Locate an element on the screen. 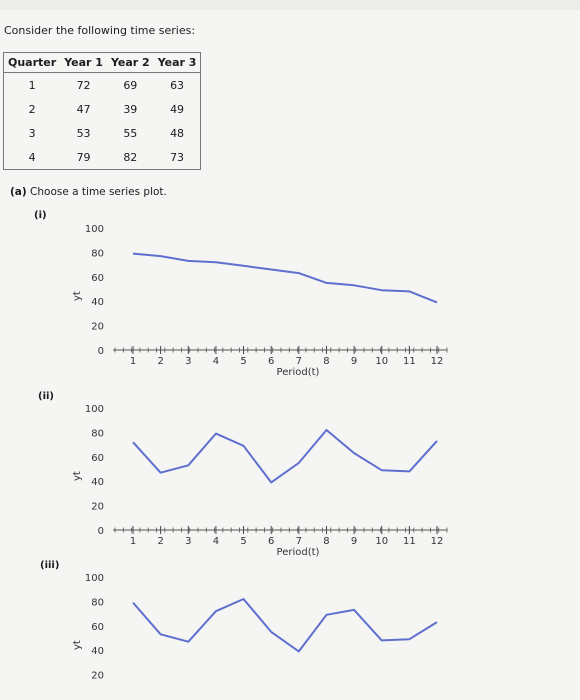 This screenshot has height=700, width=580. header-year-2: Year 2 is located at coordinates (130, 62).